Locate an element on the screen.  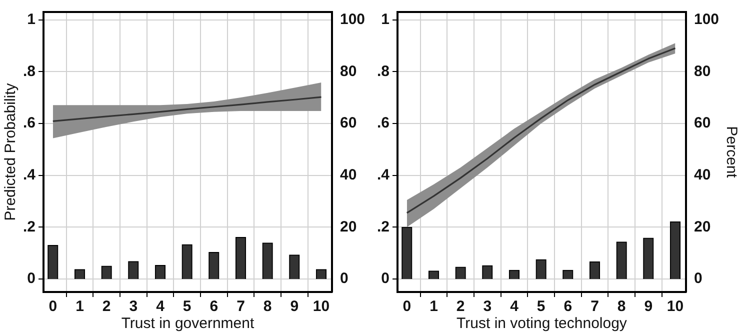
x-axis-title: Trust in government is located at coordinates (188, 323).